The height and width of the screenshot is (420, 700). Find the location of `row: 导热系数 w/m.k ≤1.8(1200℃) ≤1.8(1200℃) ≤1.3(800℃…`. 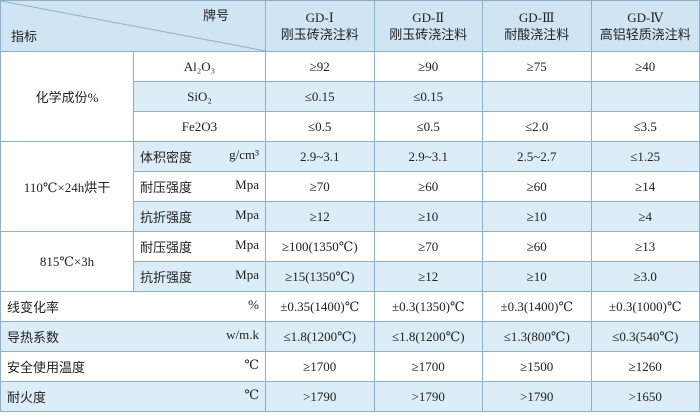

row: 导热系数 w/m.k ≤1.8(1200℃) ≤1.8(1200℃) ≤1.3(800℃… is located at coordinates (350, 336).